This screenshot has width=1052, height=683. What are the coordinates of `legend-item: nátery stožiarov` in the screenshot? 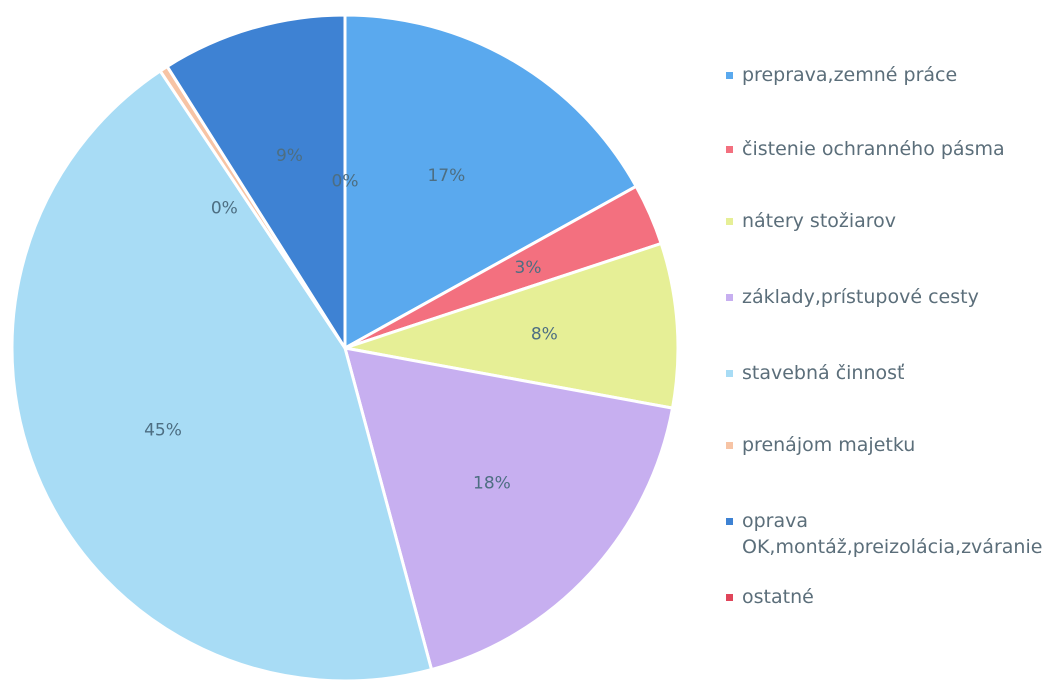 It's located at (887, 221).